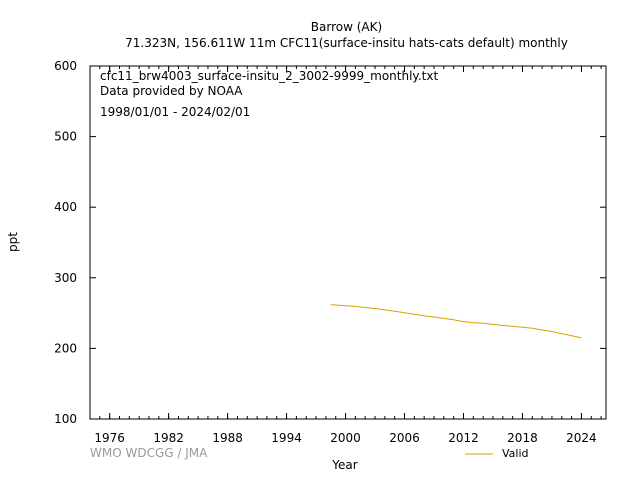 This screenshot has height=480, width=640. Describe the element at coordinates (109, 438) in the screenshot. I see `x-tick-label: 1976` at that location.